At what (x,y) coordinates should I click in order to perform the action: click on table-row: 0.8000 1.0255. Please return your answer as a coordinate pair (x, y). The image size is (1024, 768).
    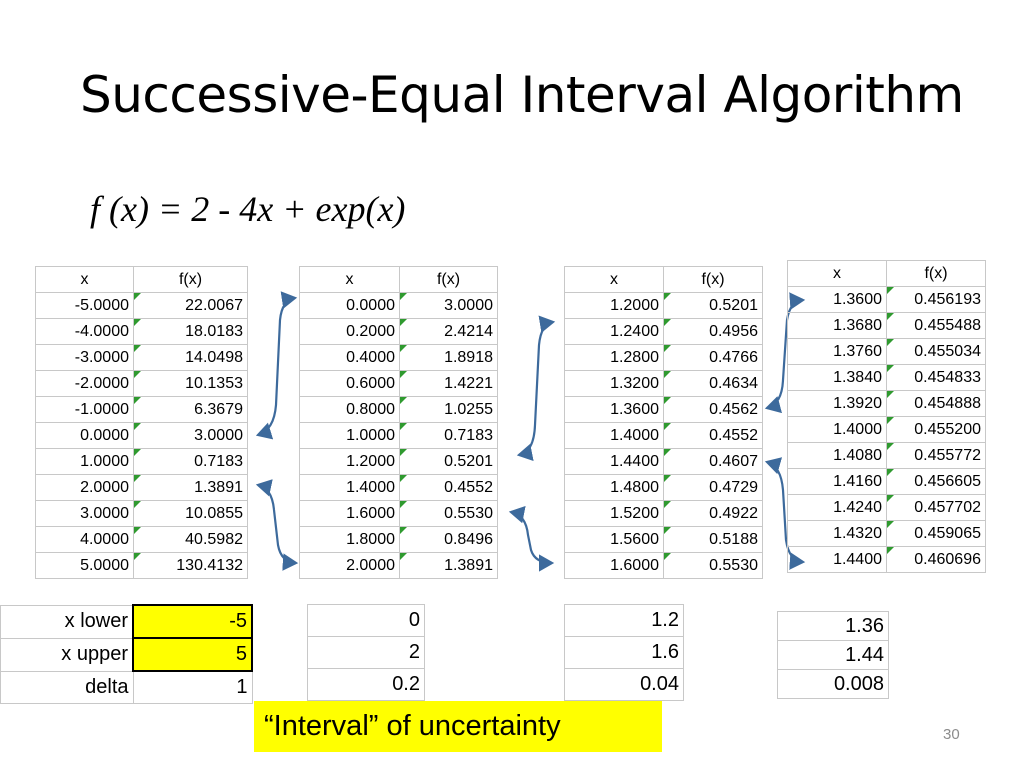
    Looking at the image, I should click on (398, 409).